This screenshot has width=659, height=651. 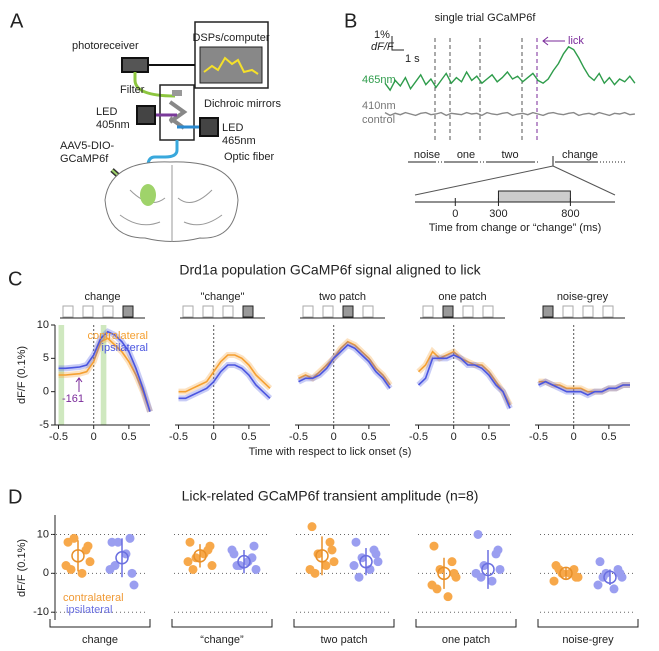 What do you see at coordinates (330, 452) in the screenshot?
I see `x-axis-label: Time with respect to lick onset (s)` at bounding box center [330, 452].